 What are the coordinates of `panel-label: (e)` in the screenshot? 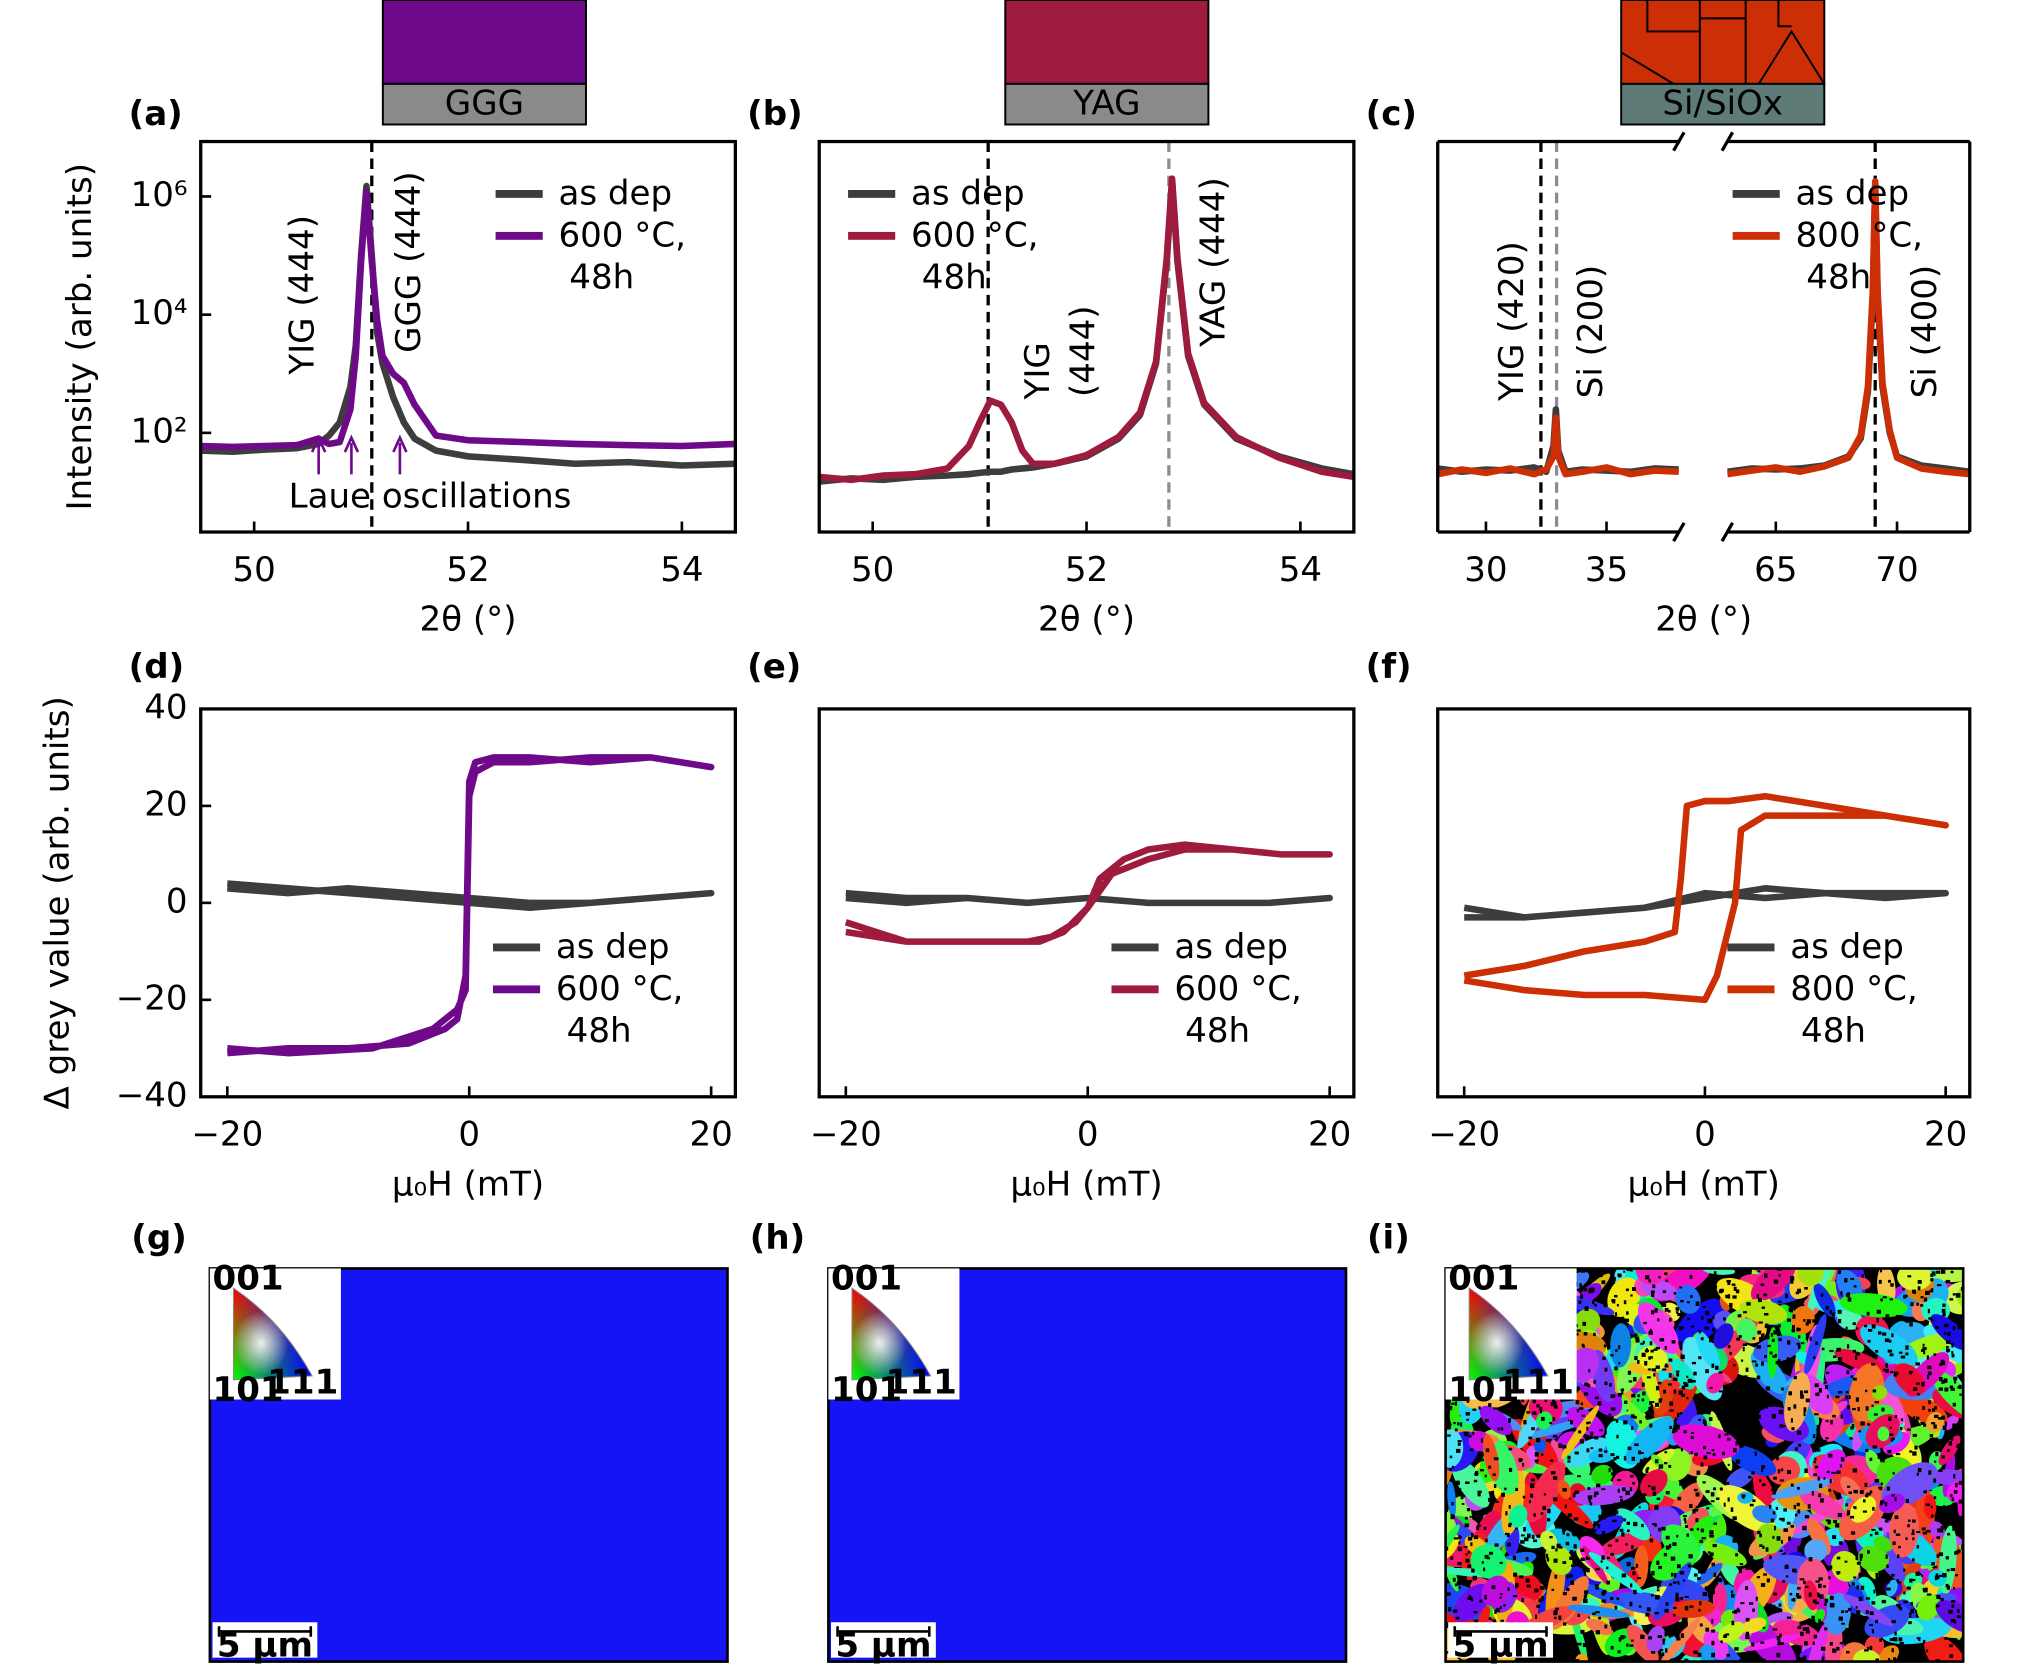 It's located at (774, 667).